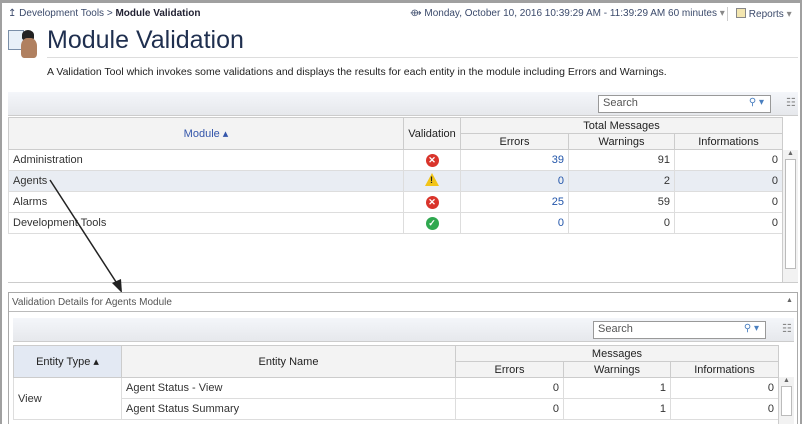 Image resolution: width=802 pixels, height=424 pixels. What do you see at coordinates (422, 57) in the screenshot?
I see `title-divider` at bounding box center [422, 57].